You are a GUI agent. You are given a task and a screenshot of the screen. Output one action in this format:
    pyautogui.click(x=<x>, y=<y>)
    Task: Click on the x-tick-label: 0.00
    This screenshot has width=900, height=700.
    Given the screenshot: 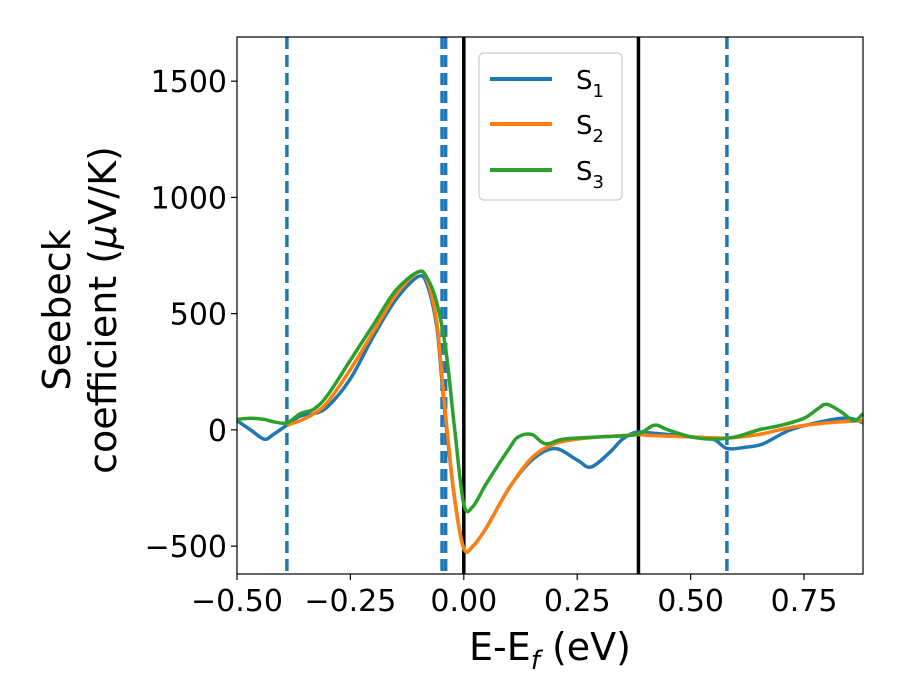 What is the action you would take?
    pyautogui.click(x=463, y=601)
    